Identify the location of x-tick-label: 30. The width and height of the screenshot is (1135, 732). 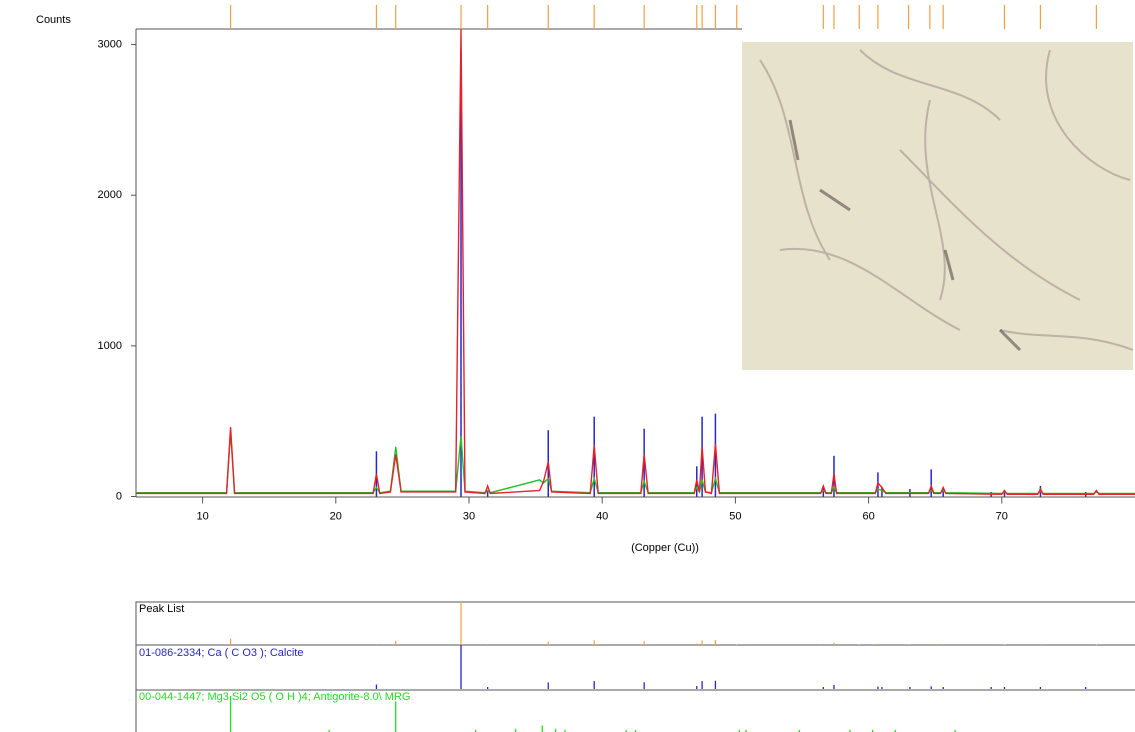
(469, 516).